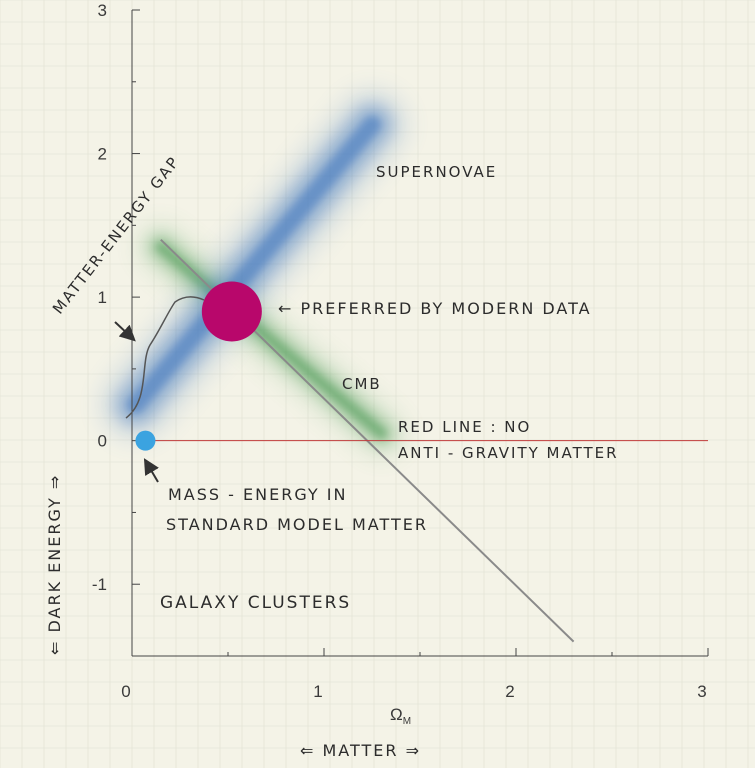 The image size is (755, 768). What do you see at coordinates (255, 603) in the screenshot?
I see `clusters-label: GALAXY CLUSTERS` at bounding box center [255, 603].